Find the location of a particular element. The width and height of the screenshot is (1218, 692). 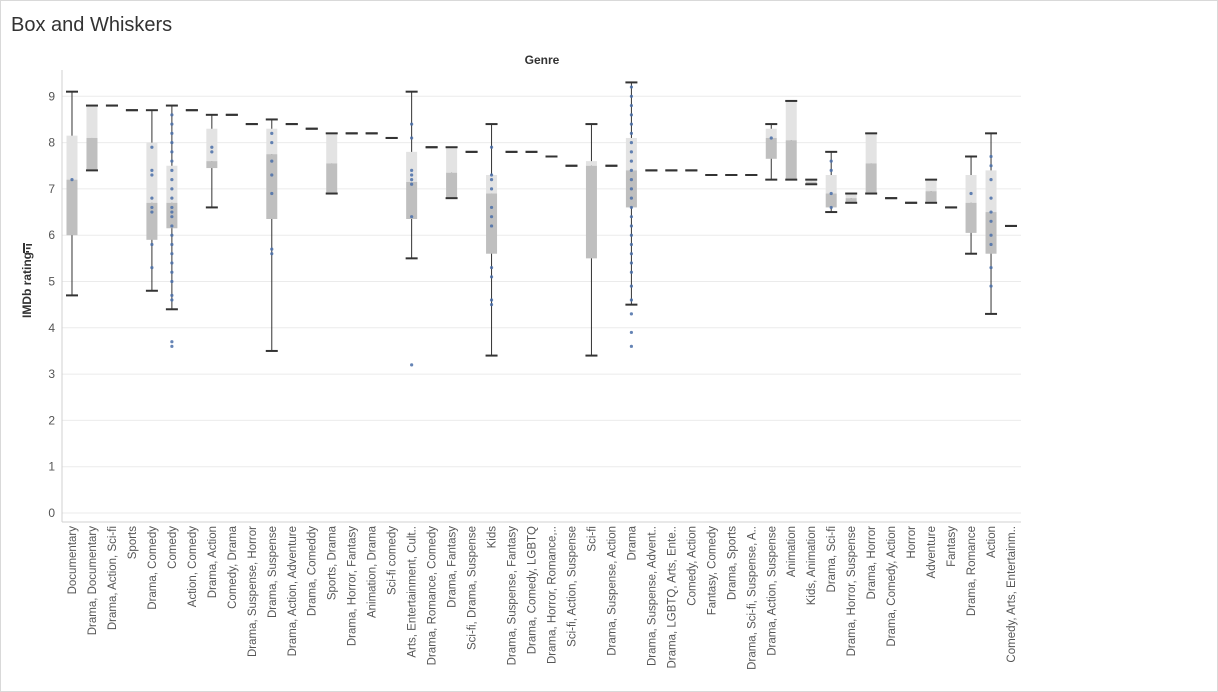

x-tick-label: Animation is located at coordinates (792, 551).